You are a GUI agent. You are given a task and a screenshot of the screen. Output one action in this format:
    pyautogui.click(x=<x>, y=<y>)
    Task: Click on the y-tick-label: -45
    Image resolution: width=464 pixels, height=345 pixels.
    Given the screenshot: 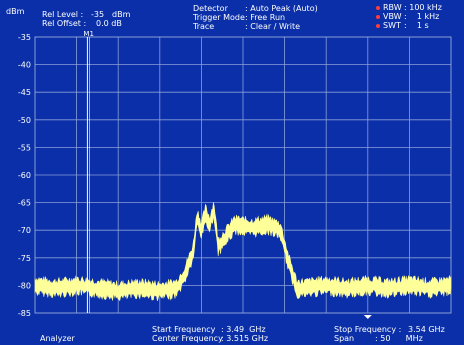 What is the action you would take?
    pyautogui.click(x=24, y=92)
    